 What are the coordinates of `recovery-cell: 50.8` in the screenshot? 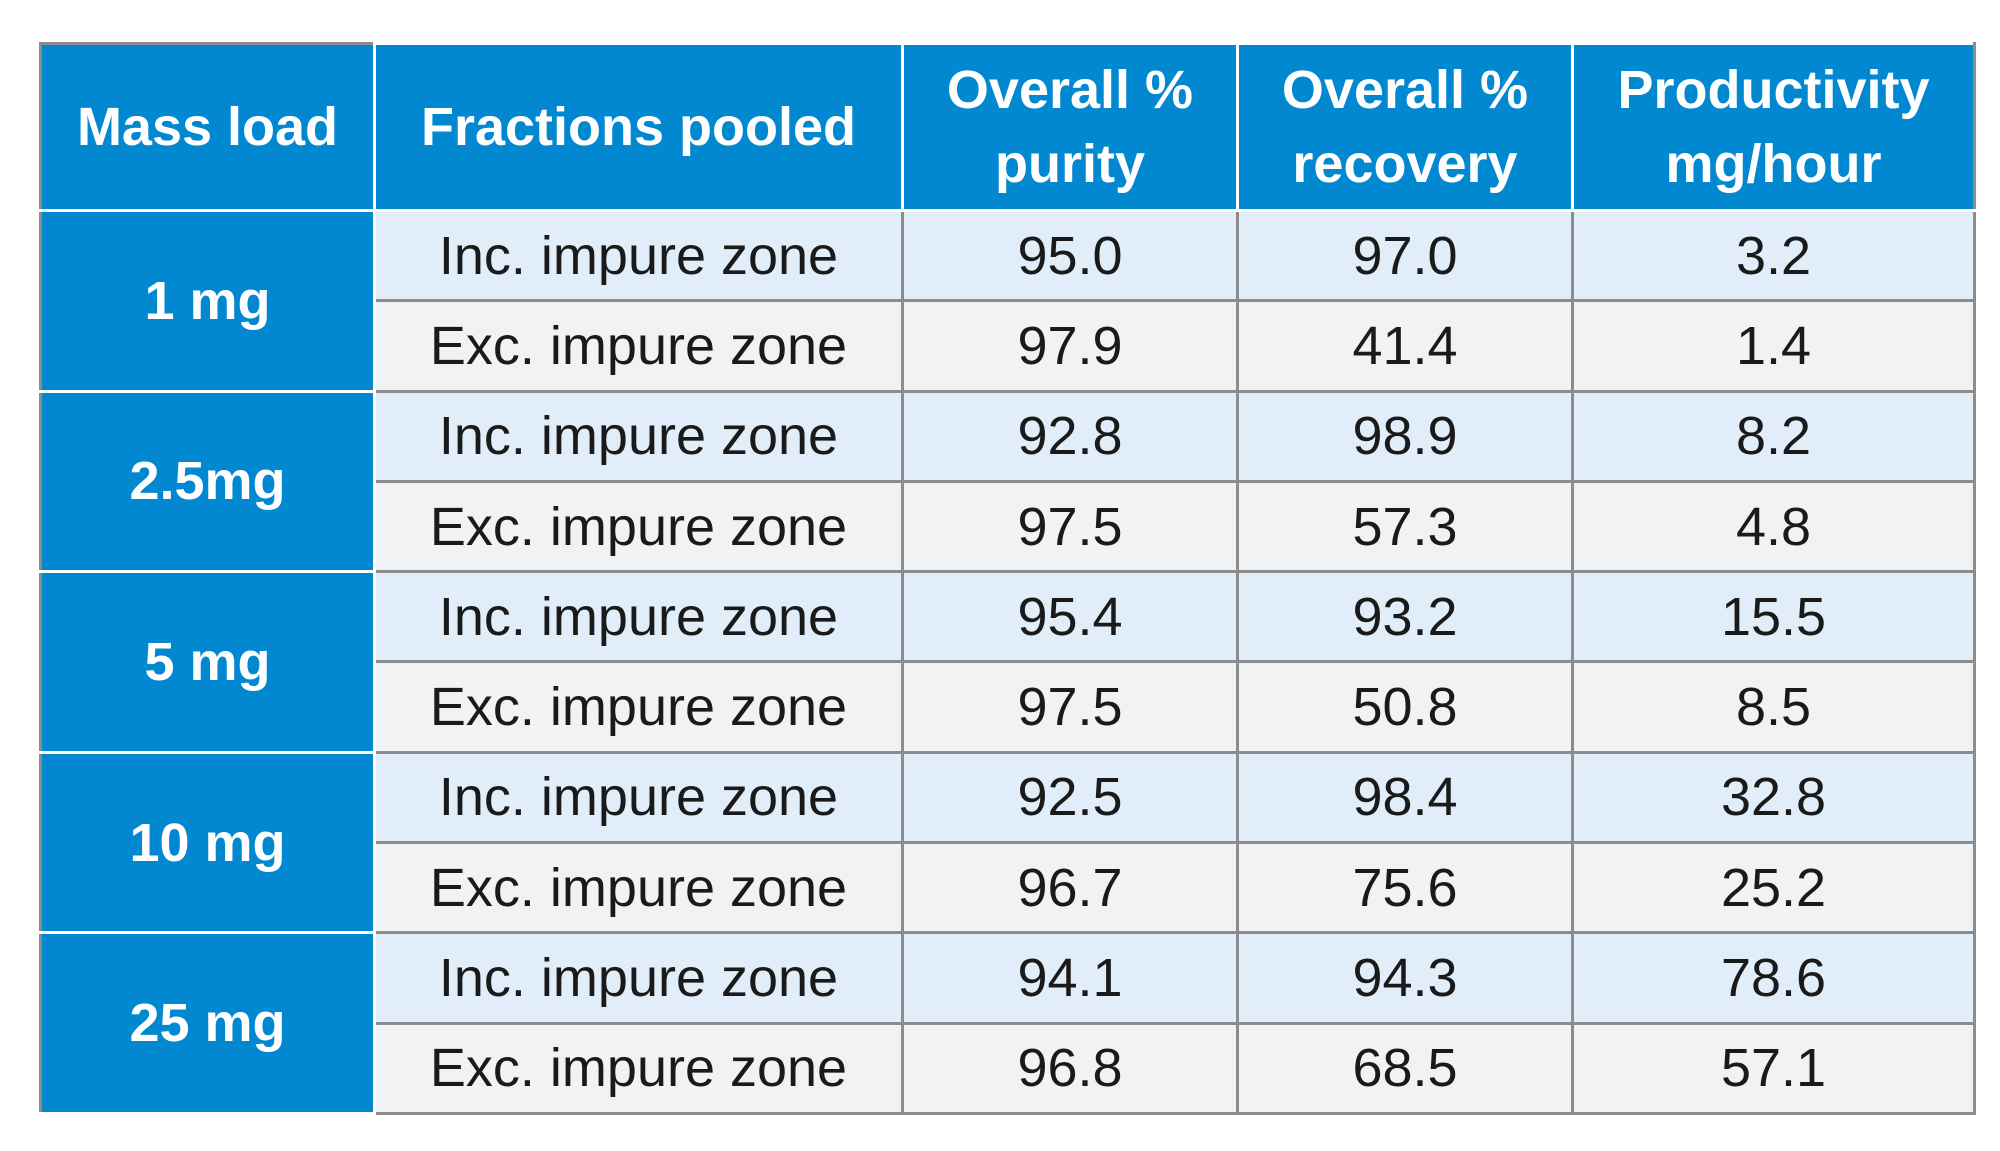 It's located at (1405, 707).